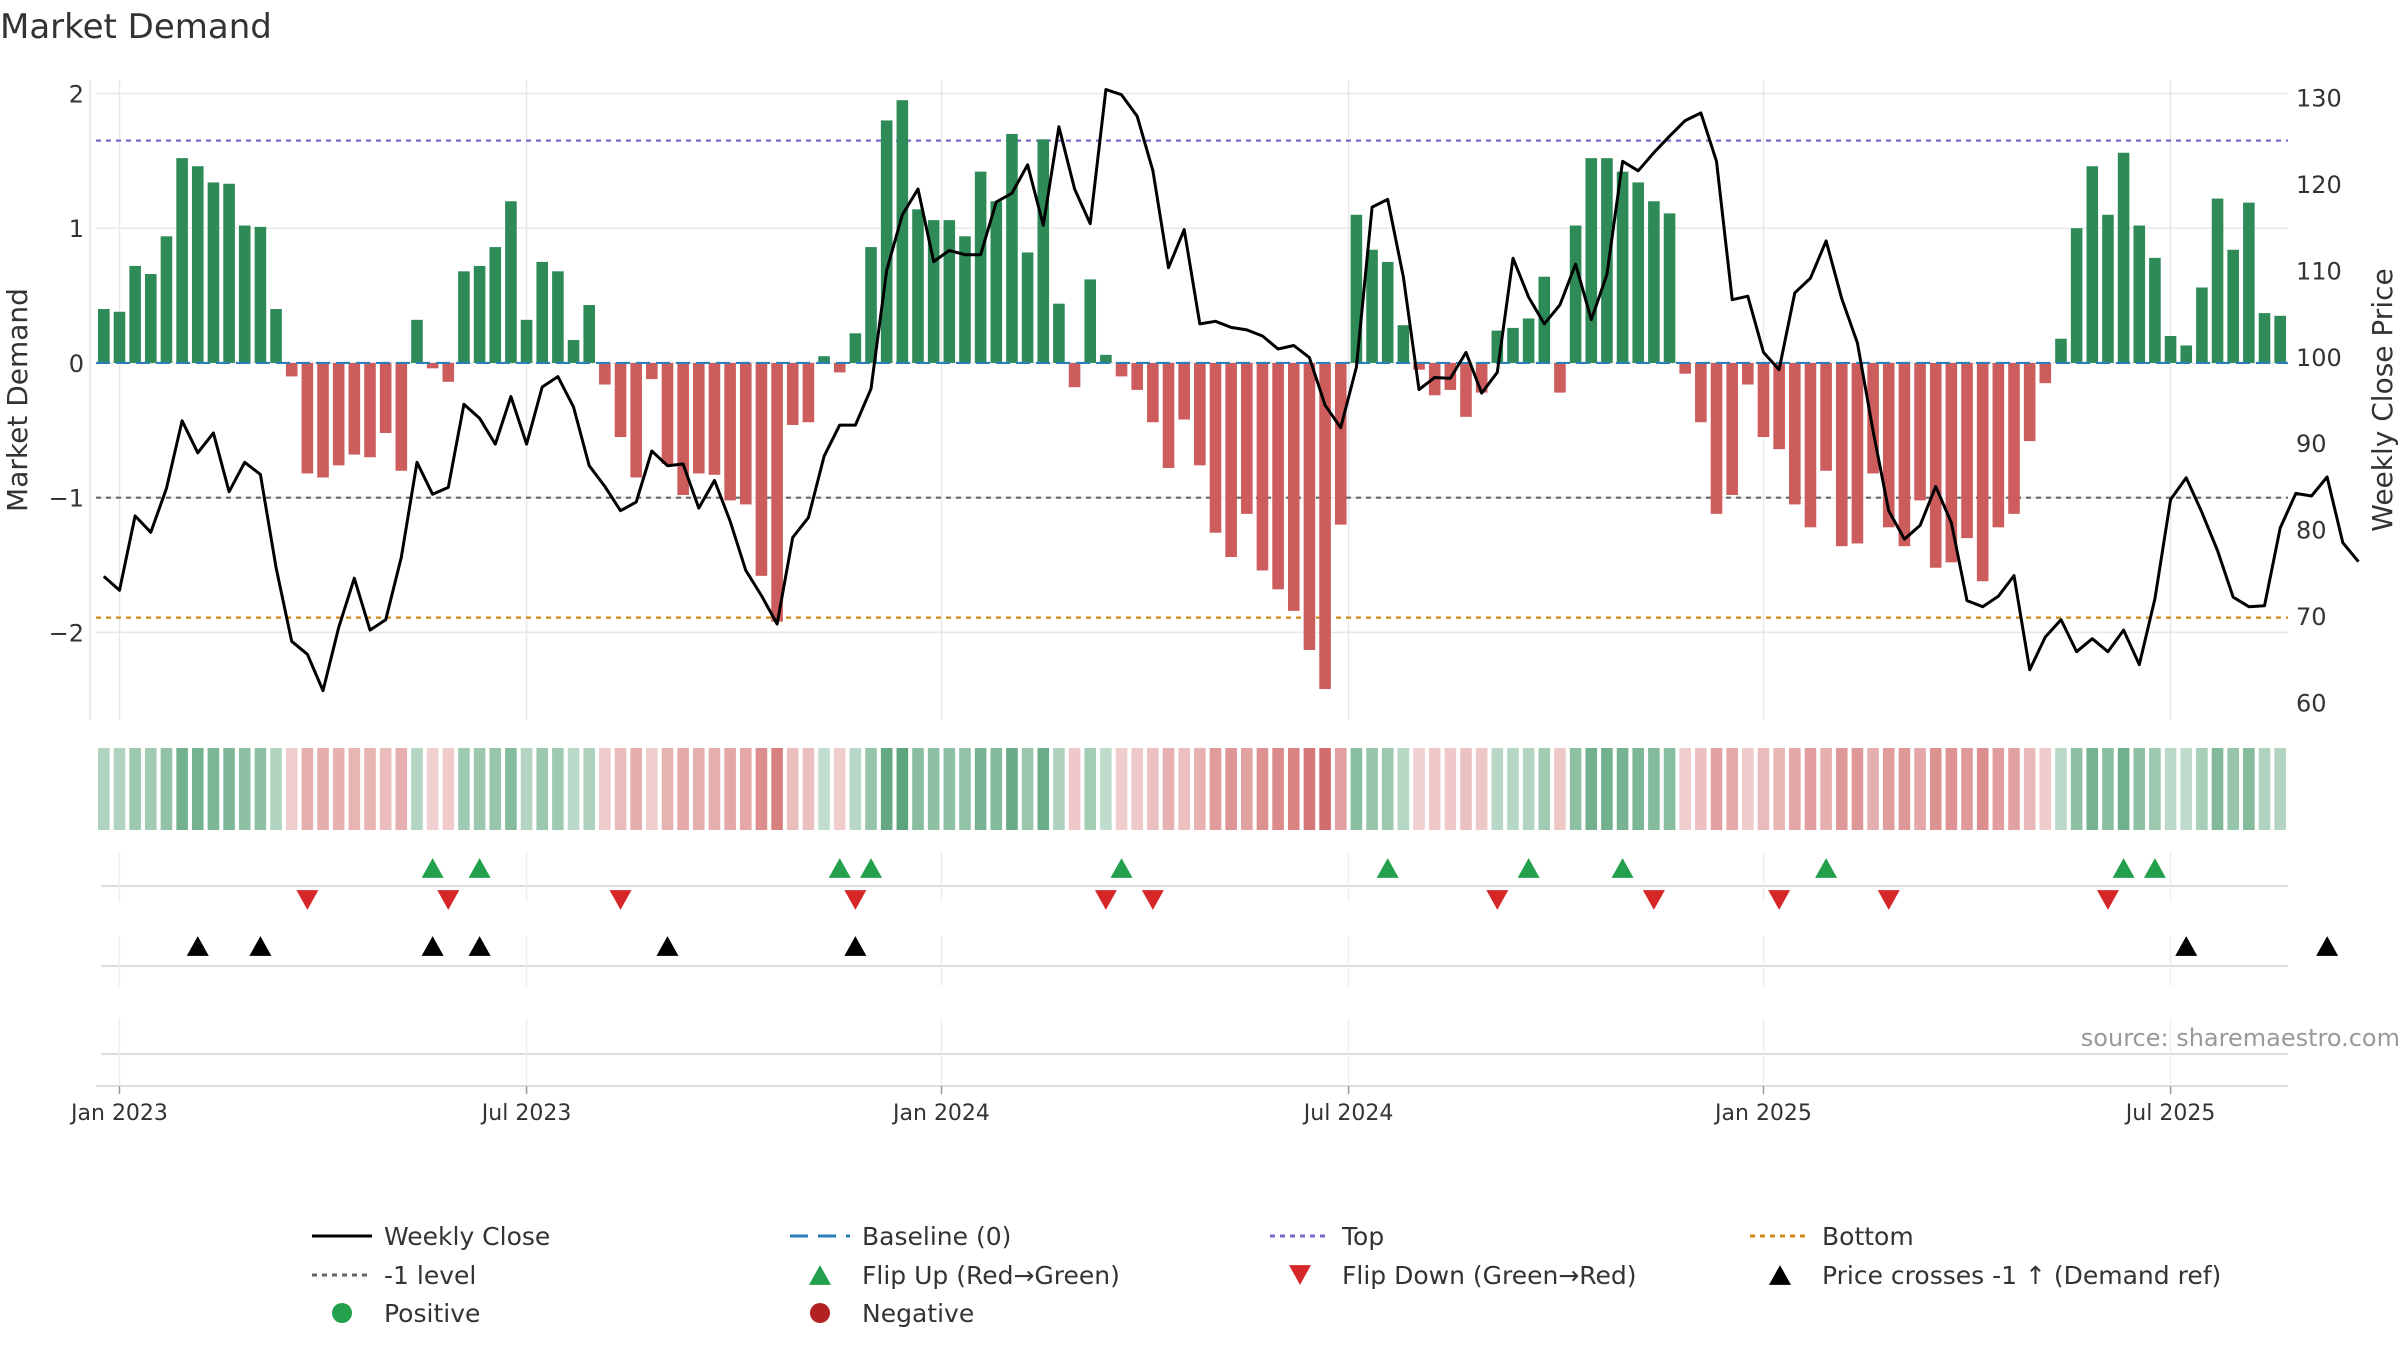 The height and width of the screenshot is (1350, 2400). What do you see at coordinates (526, 1113) in the screenshot?
I see `x-tick-label: Jul 2023` at bounding box center [526, 1113].